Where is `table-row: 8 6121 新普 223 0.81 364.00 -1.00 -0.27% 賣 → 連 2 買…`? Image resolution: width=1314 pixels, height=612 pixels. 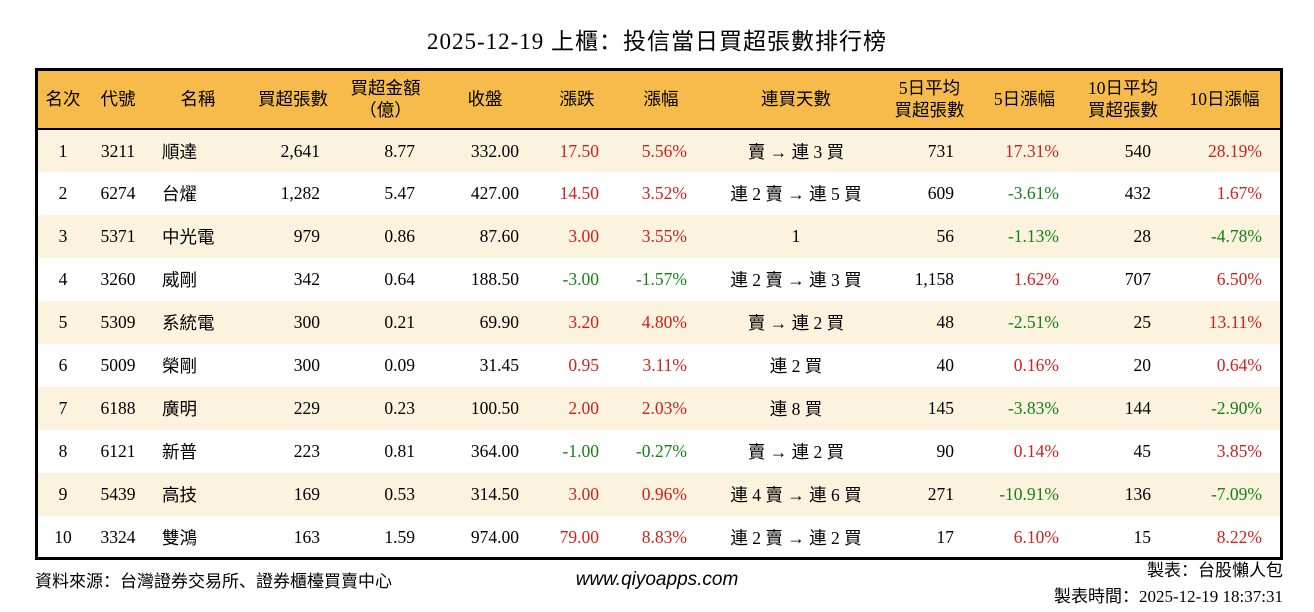
table-row: 8 6121 新普 223 0.81 364.00 -1.00 -0.27% 賣 → 連 2 買… is located at coordinates (659, 451).